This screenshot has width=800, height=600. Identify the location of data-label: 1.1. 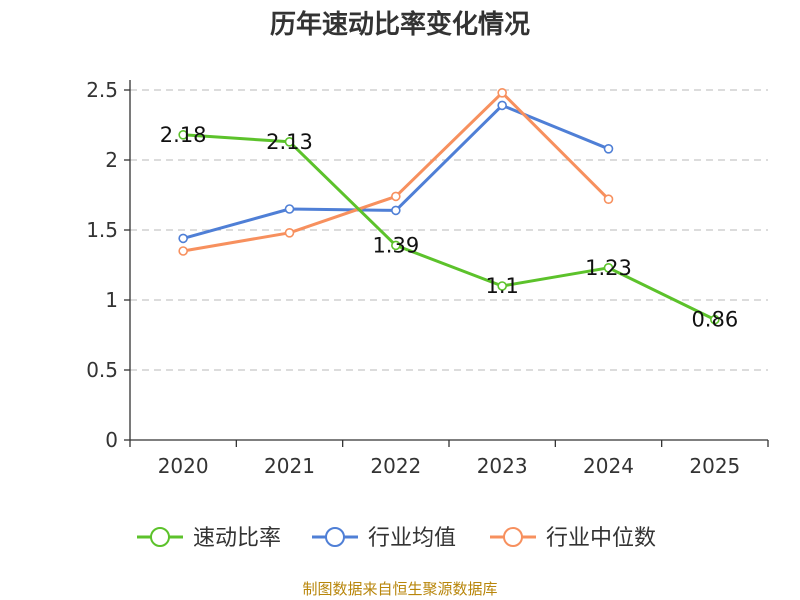
(501, 286).